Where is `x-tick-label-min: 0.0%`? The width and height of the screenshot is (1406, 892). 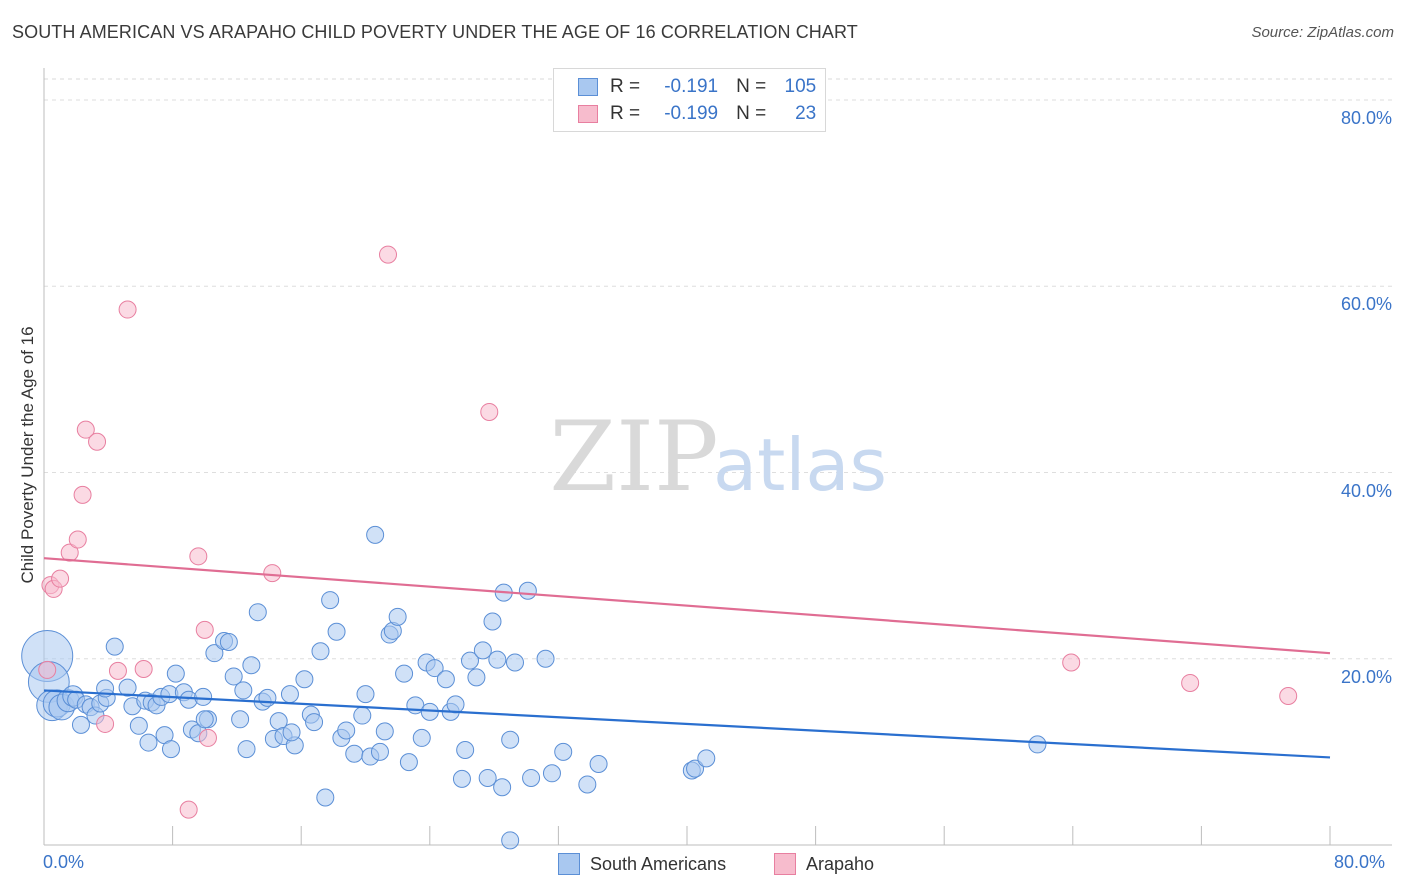 x-tick-label-min: 0.0% is located at coordinates (64, 862).